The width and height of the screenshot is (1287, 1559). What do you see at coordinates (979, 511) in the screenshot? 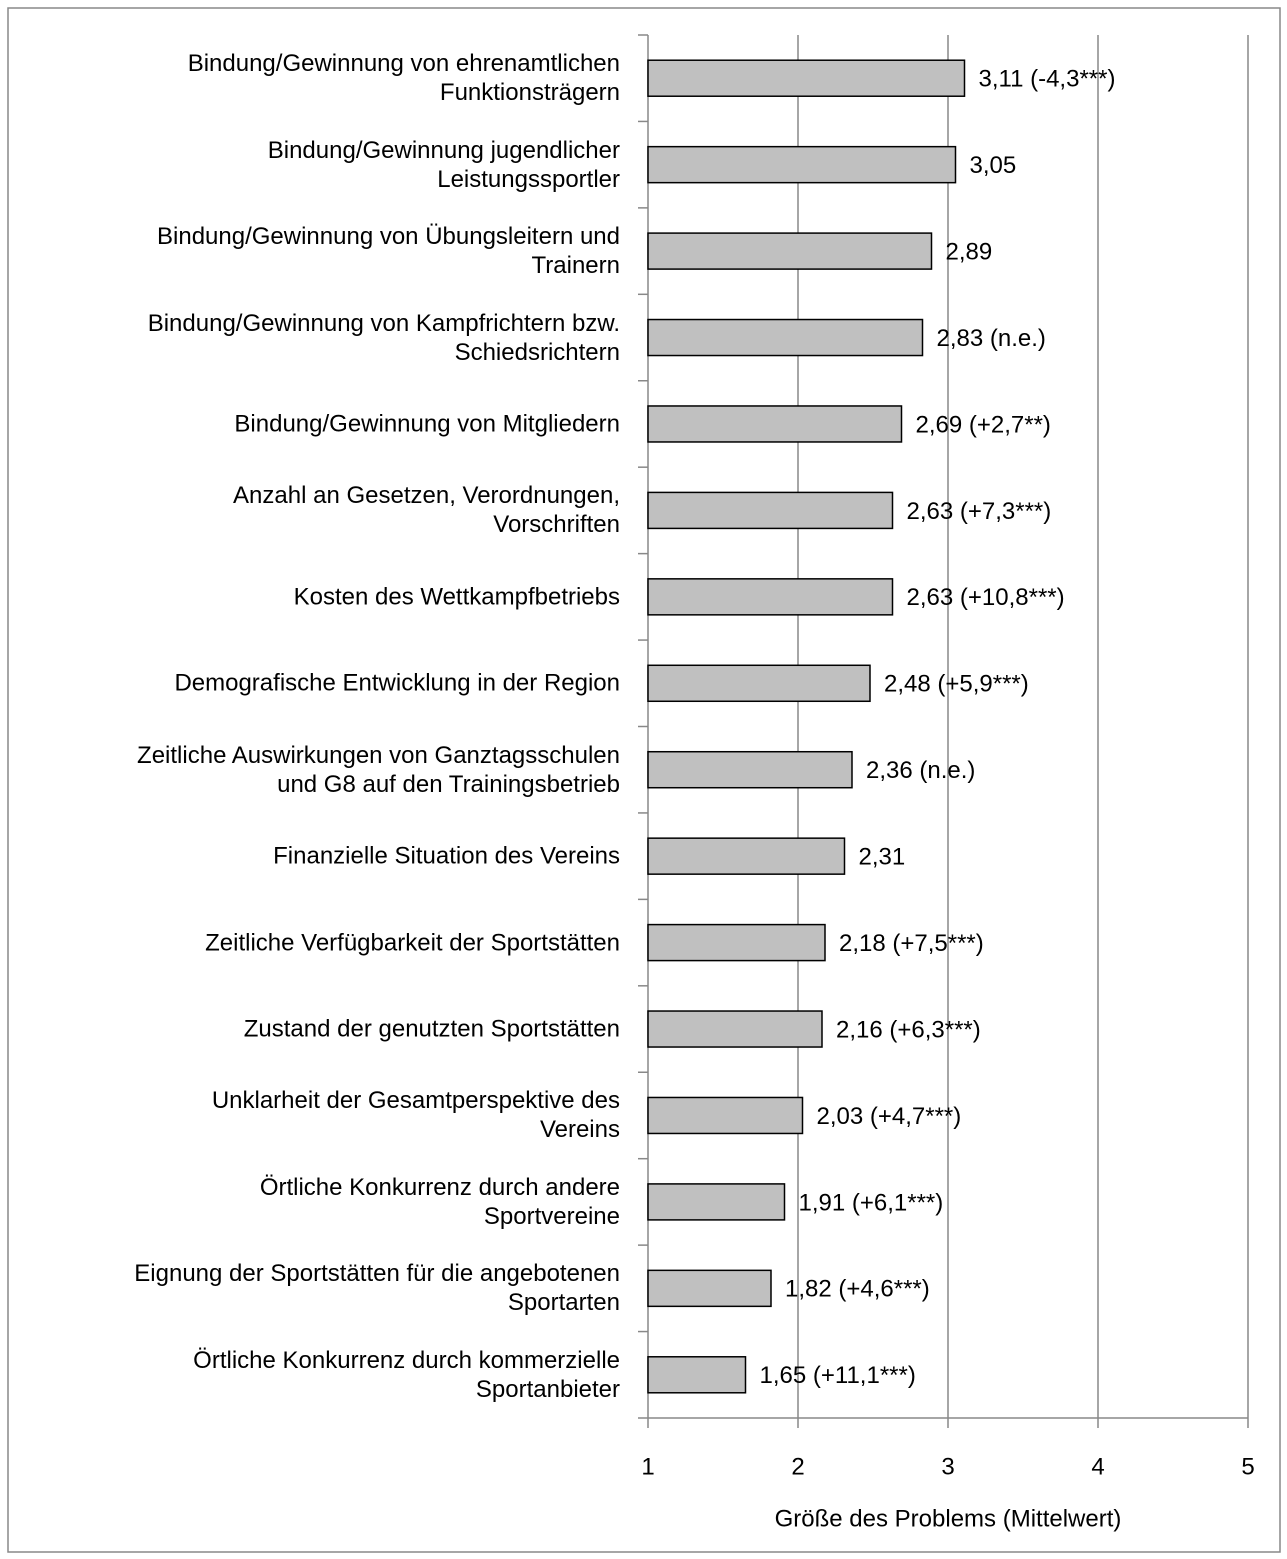
I see `value-label: 2,63 (+7,3***)` at bounding box center [979, 511].